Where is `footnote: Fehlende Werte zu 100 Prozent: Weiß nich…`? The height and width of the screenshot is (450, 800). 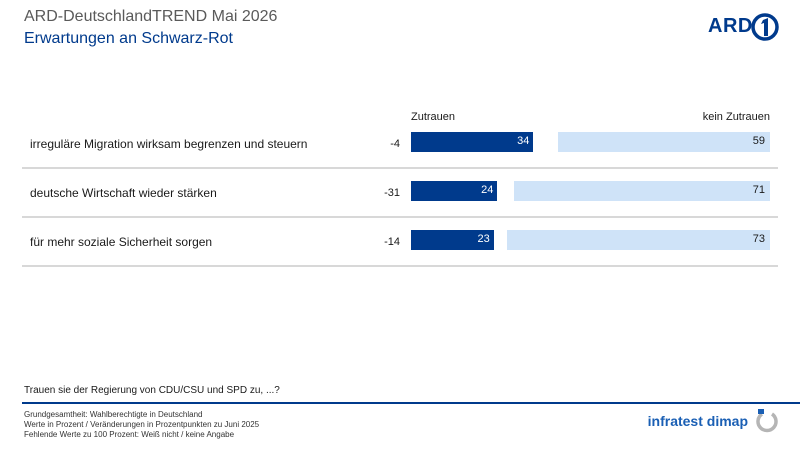 footnote: Fehlende Werte zu 100 Prozent: Weiß nich… is located at coordinates (129, 434).